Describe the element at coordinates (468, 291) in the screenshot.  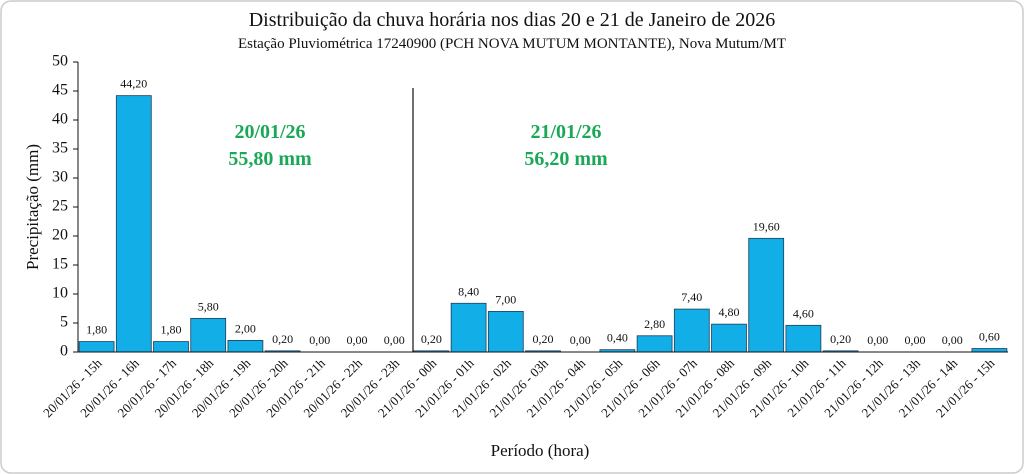
I see `value-label: 8,40` at that location.